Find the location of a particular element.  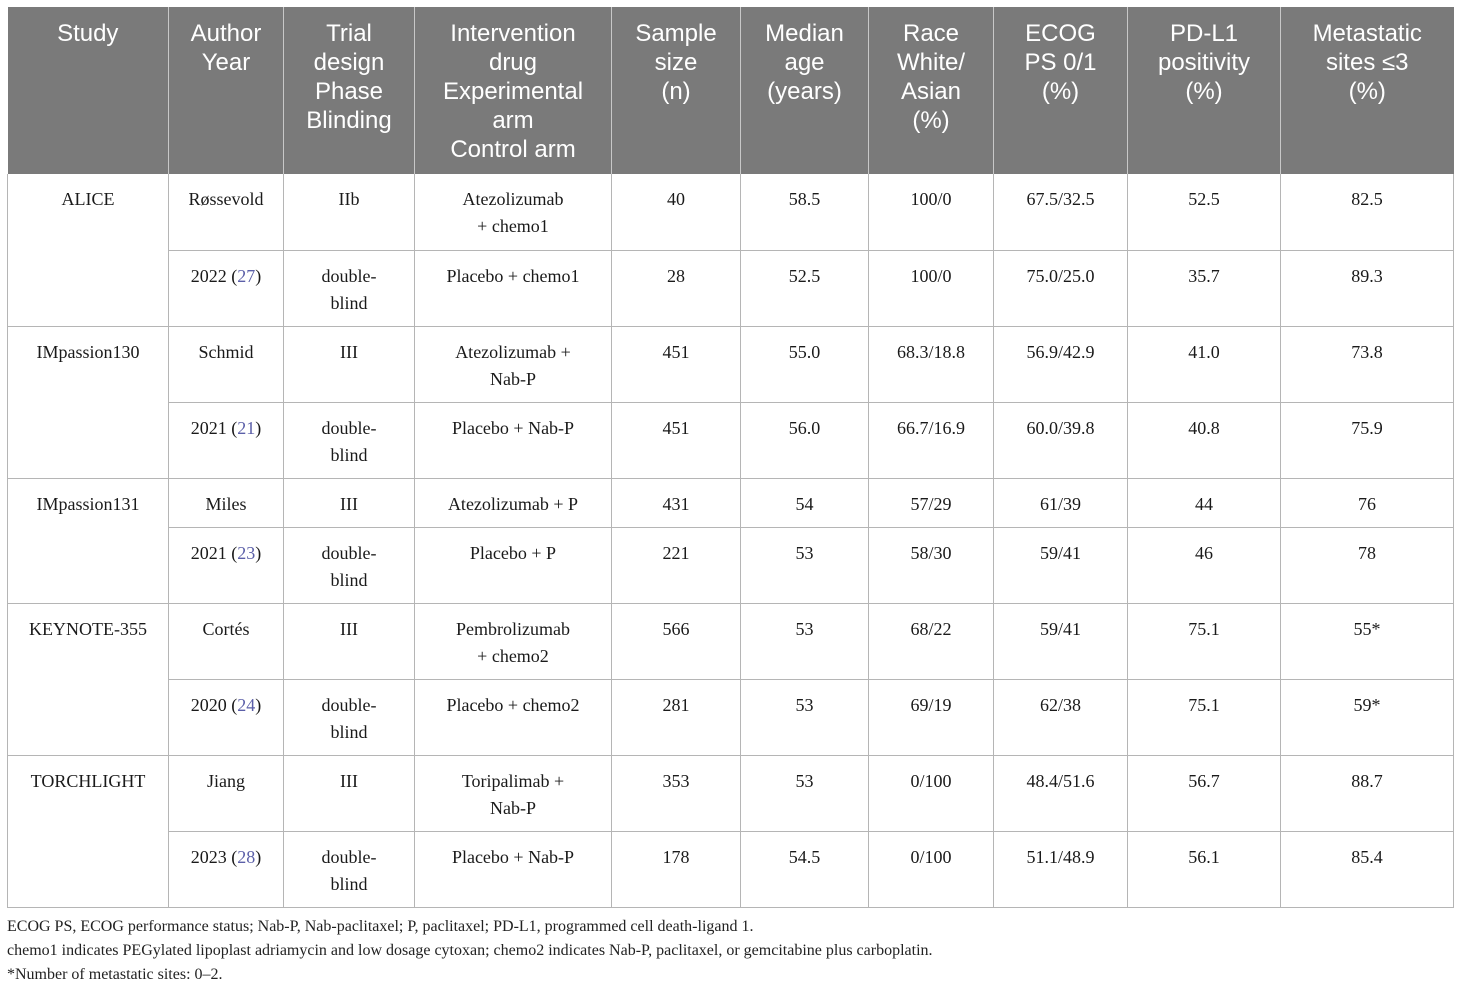

reference-link: 27 is located at coordinates (246, 275).